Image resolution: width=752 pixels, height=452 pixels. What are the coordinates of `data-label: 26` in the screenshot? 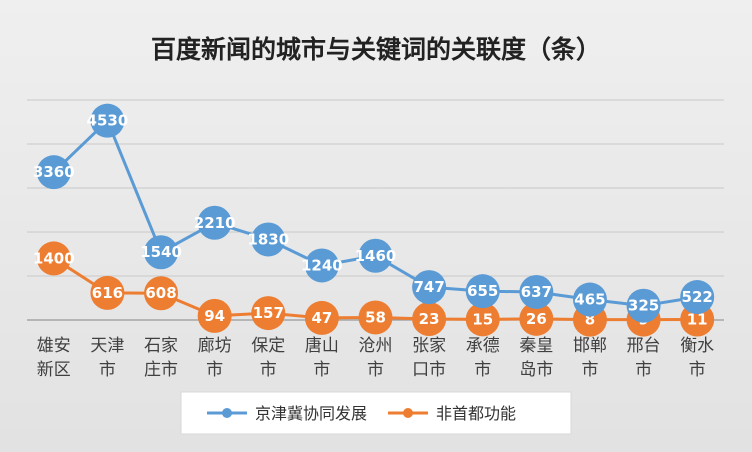 It's located at (536, 319).